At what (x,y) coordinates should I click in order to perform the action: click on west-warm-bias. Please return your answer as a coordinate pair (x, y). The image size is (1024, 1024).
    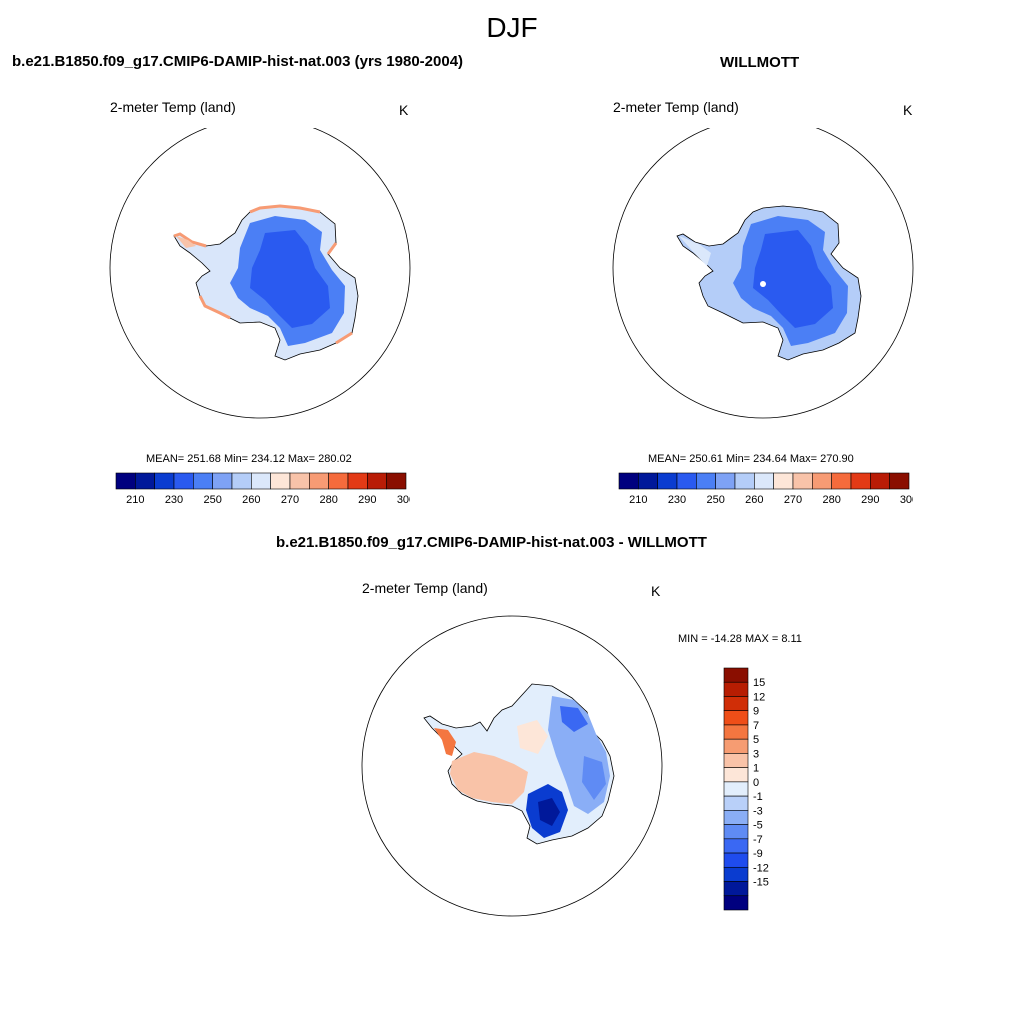
    Looking at the image, I should click on (489, 778).